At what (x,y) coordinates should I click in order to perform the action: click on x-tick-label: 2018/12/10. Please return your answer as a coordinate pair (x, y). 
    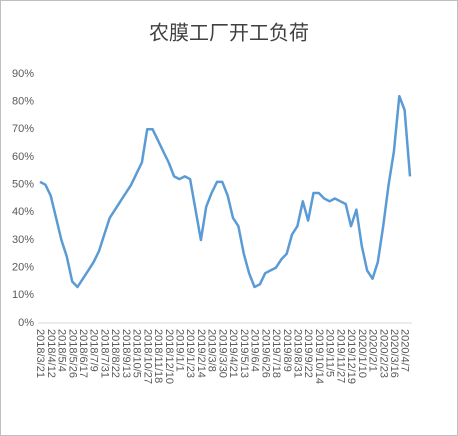
    Looking at the image, I should click on (169, 356).